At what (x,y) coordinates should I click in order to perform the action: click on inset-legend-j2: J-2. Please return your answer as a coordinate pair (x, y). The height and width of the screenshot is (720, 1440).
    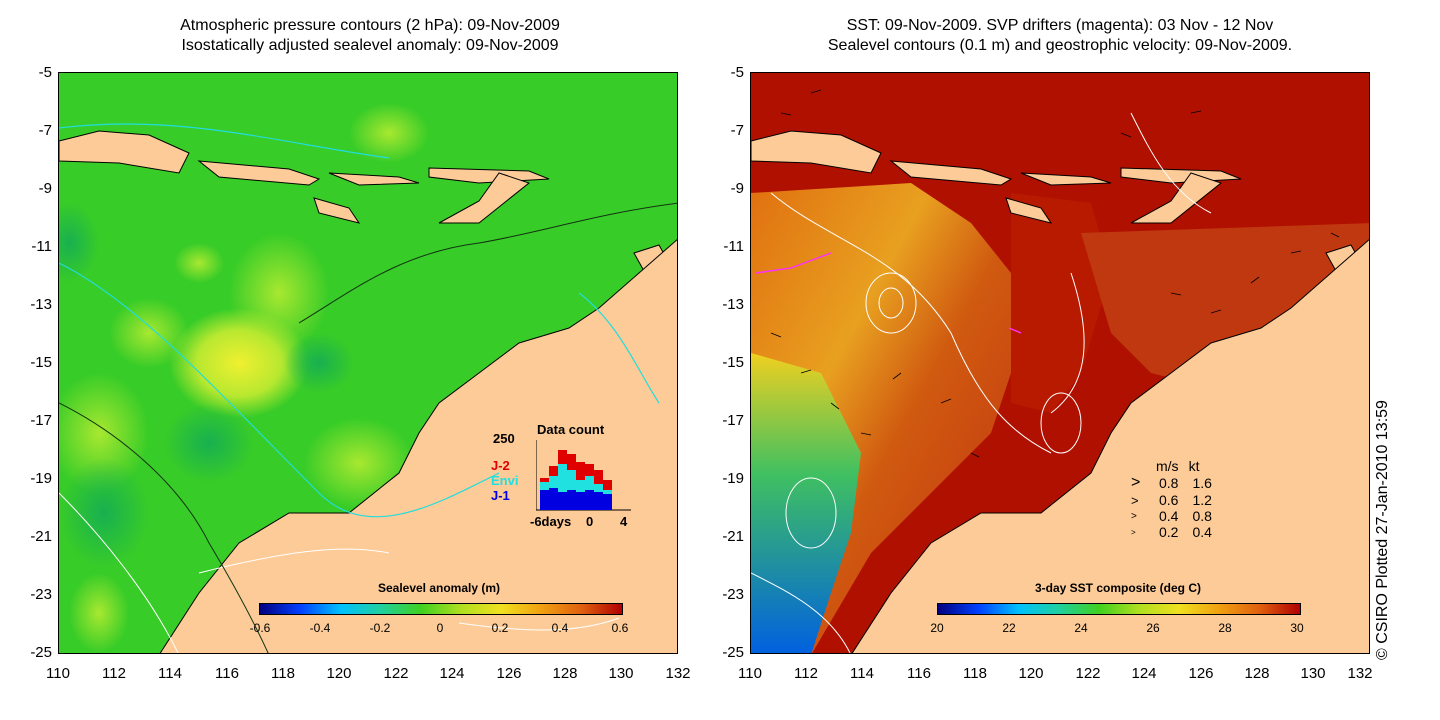
    Looking at the image, I should click on (500, 465).